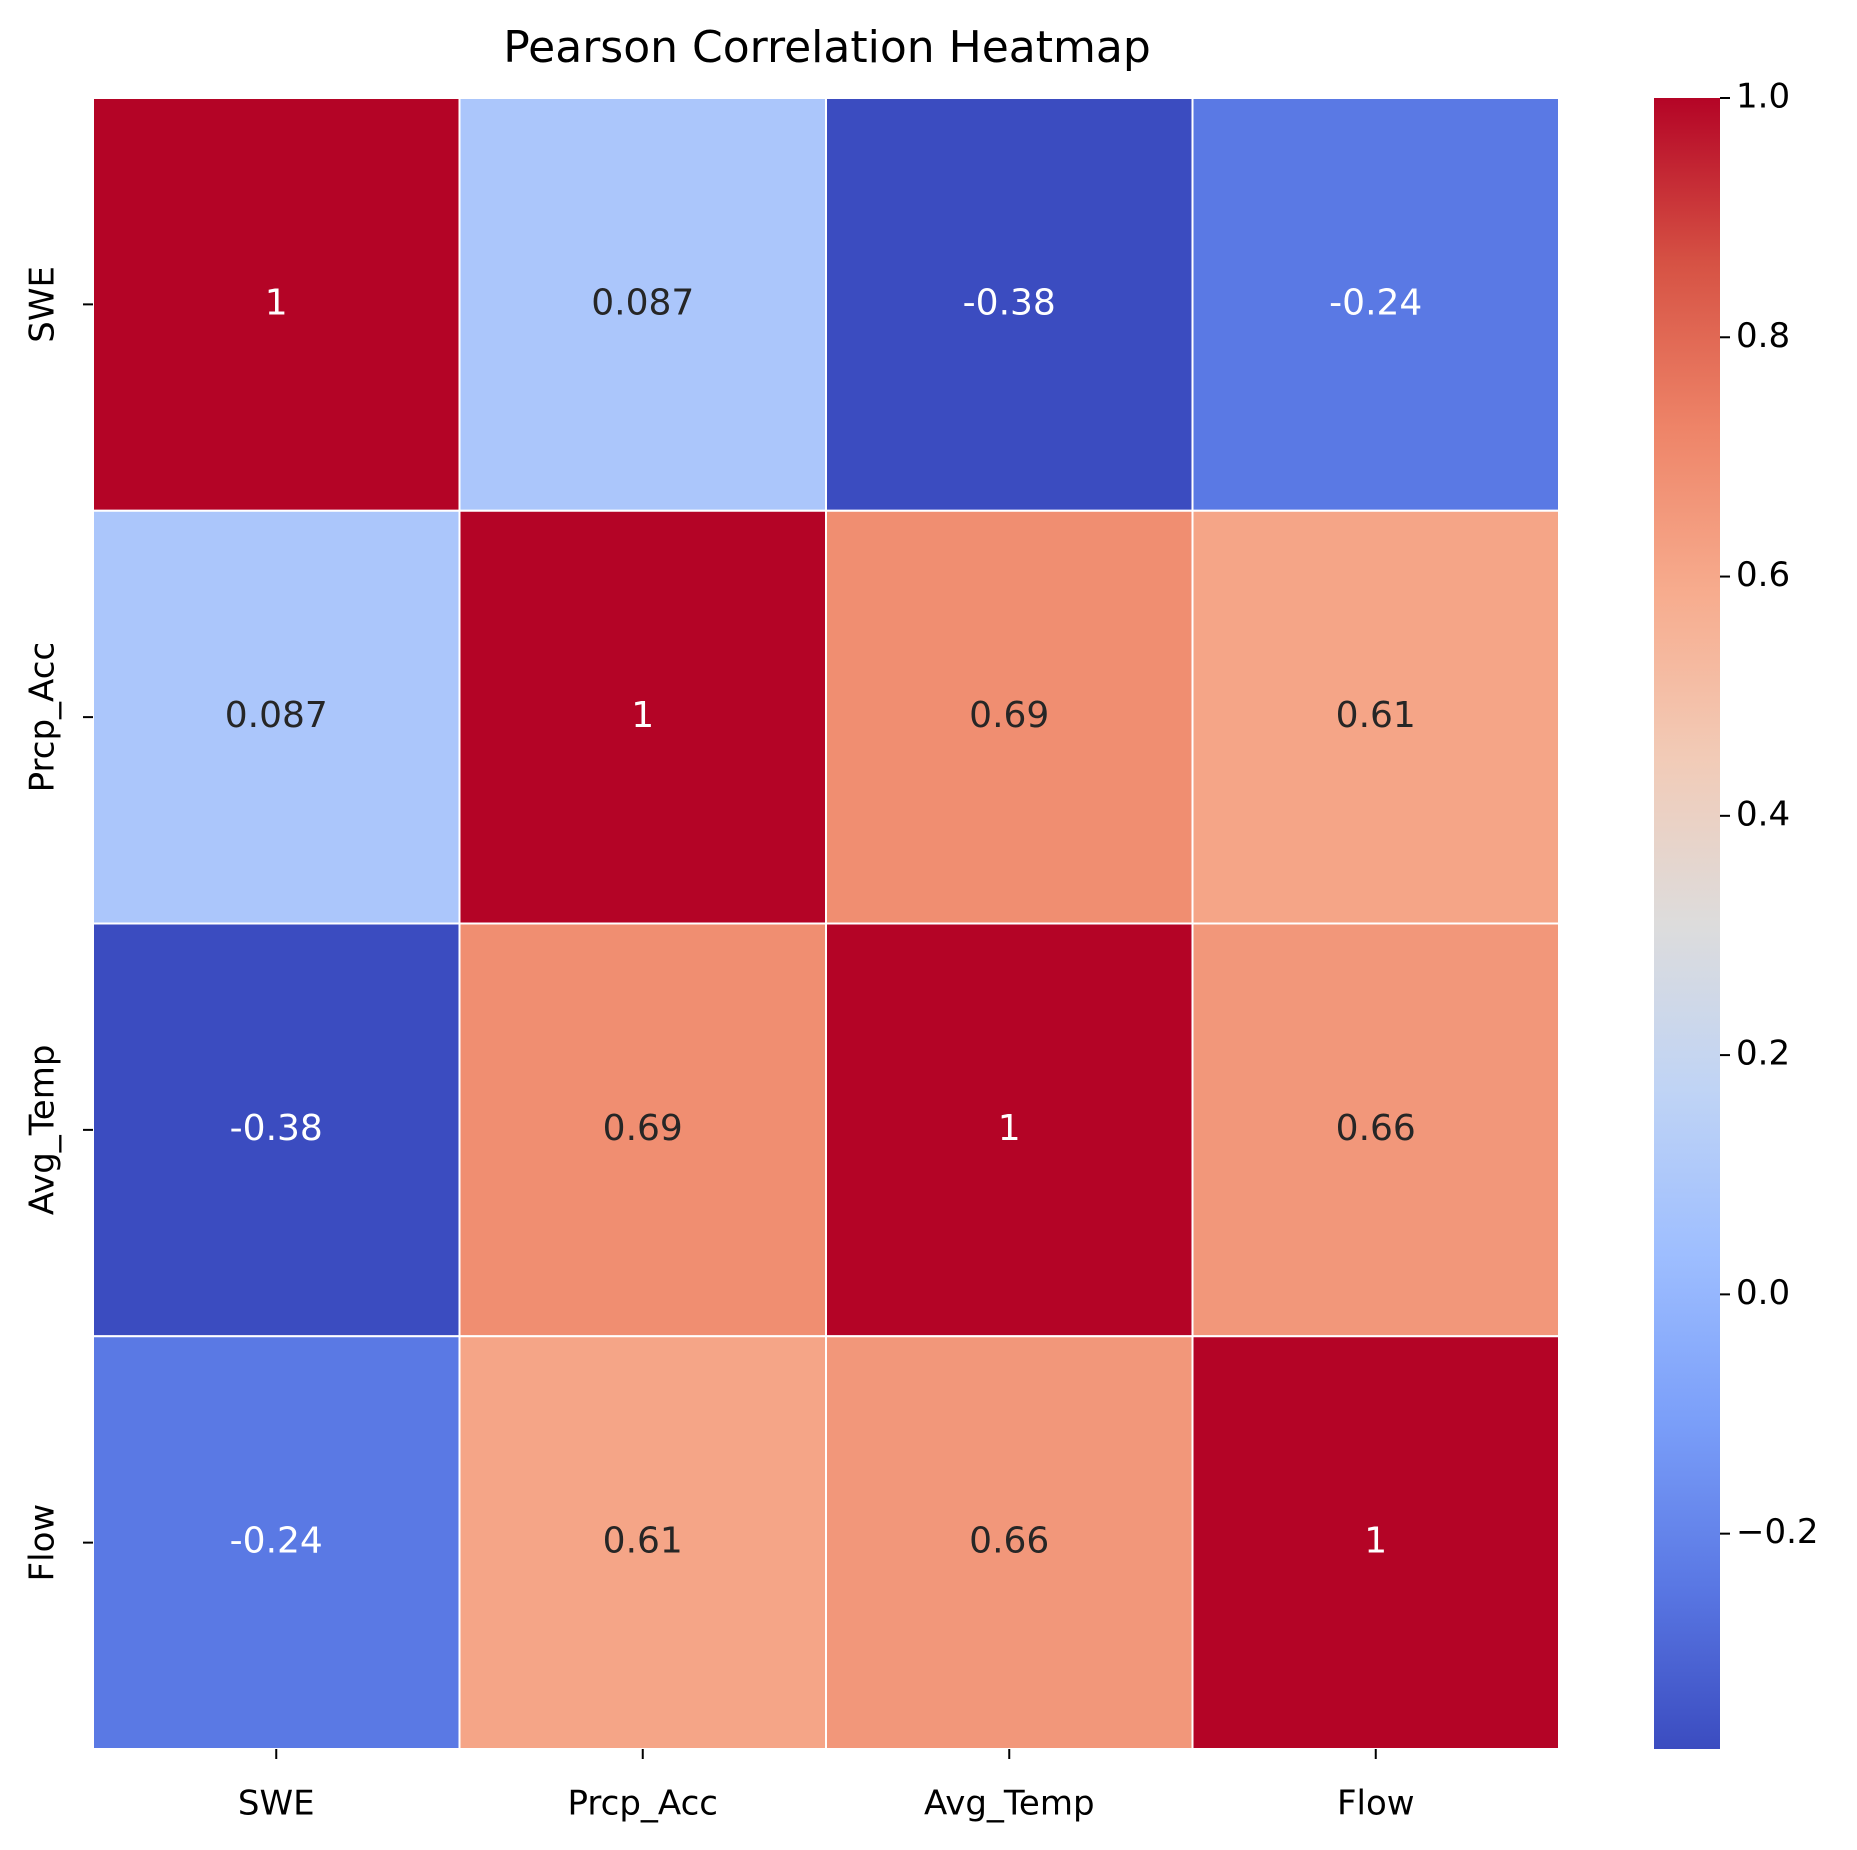  Describe the element at coordinates (1376, 1804) in the screenshot. I see `x-tick-label: Flow` at that location.